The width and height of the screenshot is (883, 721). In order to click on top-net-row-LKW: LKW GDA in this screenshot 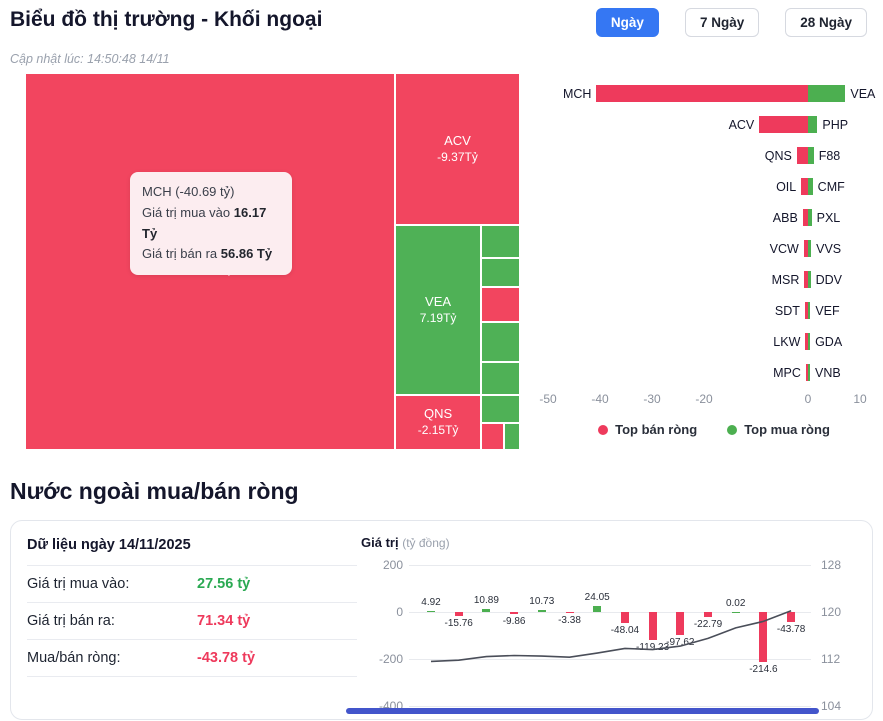, I will do `click(714, 341)`.